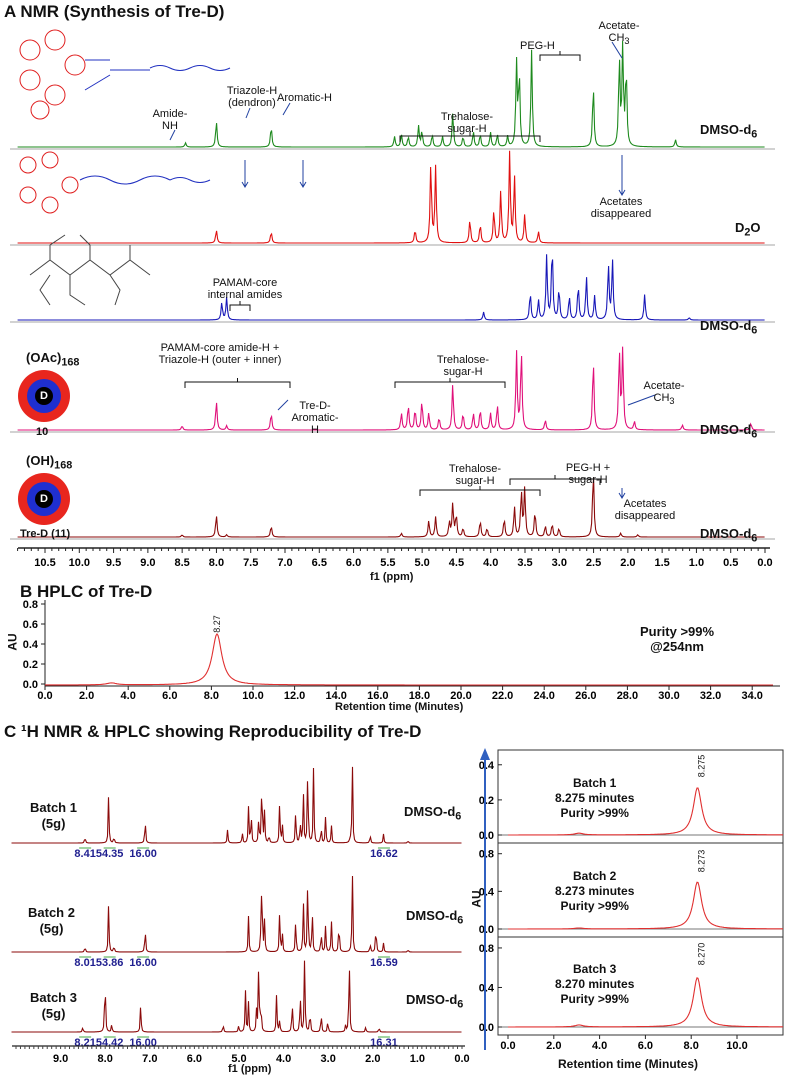  What do you see at coordinates (182, 563) in the screenshot?
I see `x-tick-label: 8.5` at bounding box center [182, 563].